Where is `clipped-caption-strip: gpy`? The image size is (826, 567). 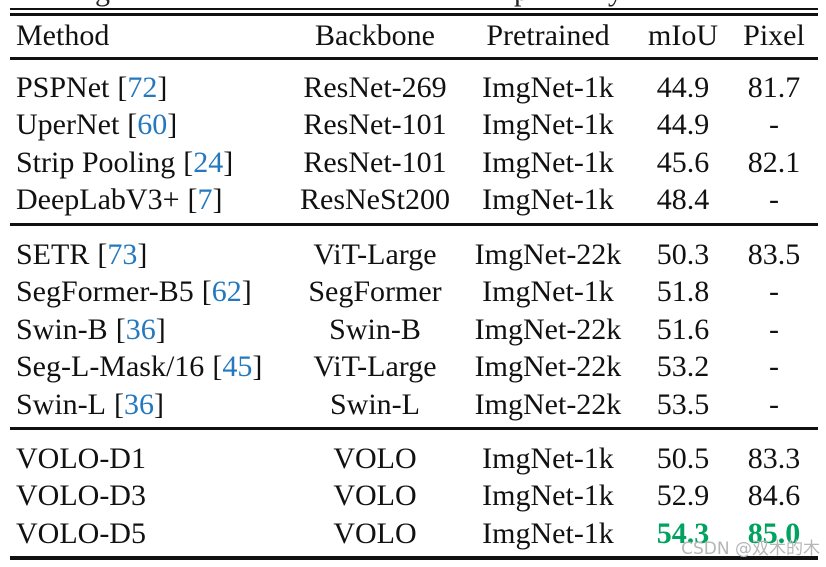 clipped-caption-strip: gpy is located at coordinates (413, 3).